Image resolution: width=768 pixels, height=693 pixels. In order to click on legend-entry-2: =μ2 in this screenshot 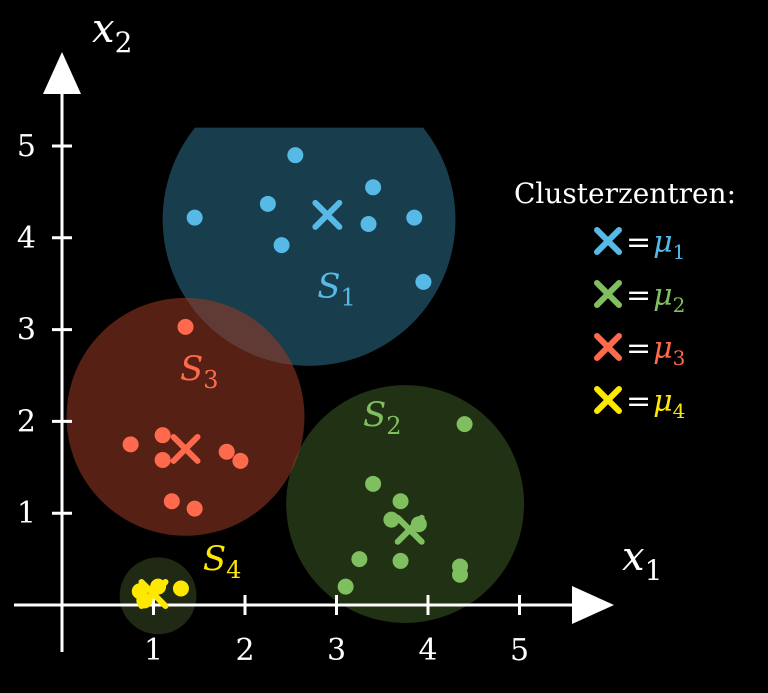, I will do `click(639, 297)`.